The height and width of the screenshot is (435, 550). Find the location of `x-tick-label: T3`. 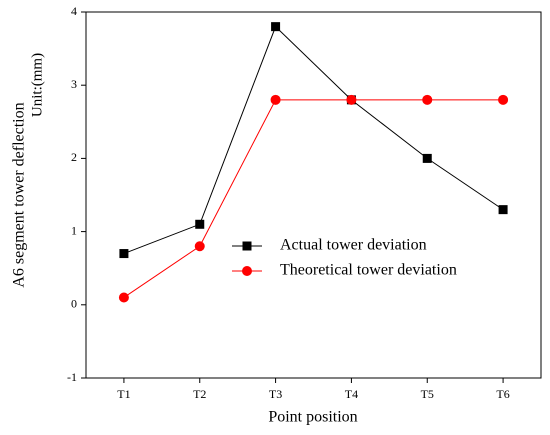

x-tick-label: T3 is located at coordinates (275, 394).